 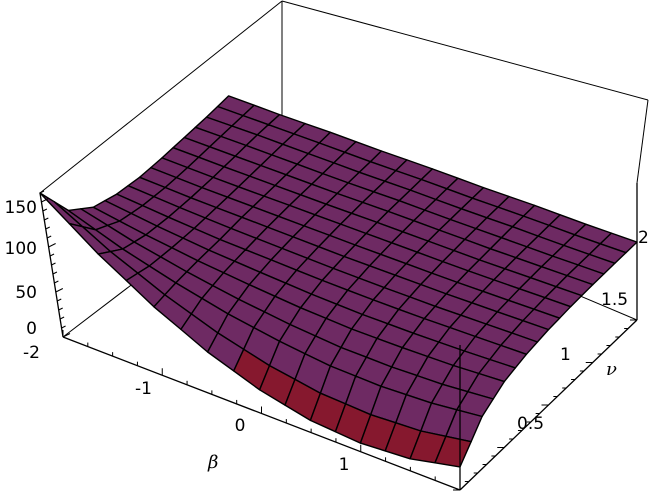 I want to click on beta-tick-label: 0, so click(x=240, y=426).